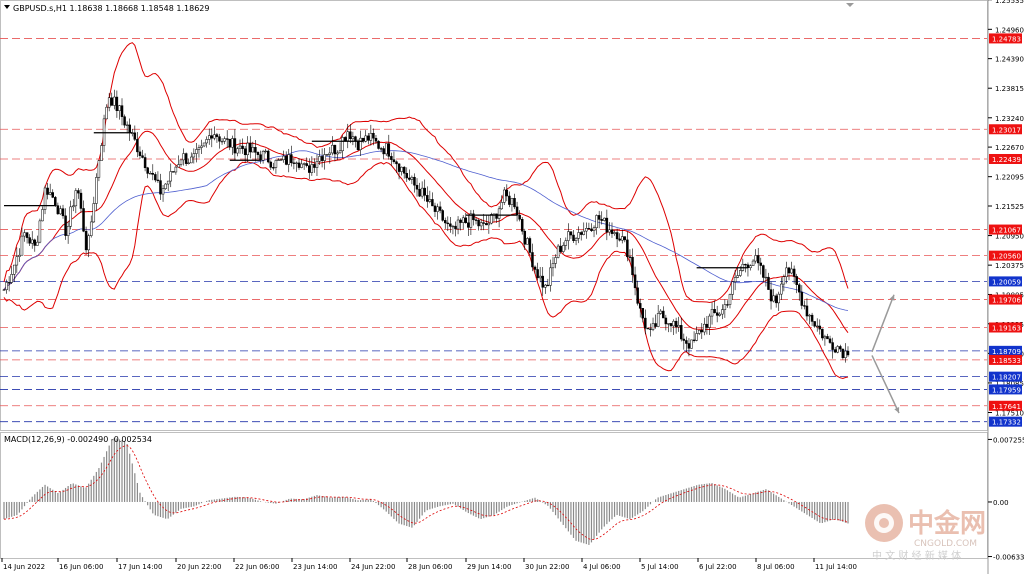 This screenshot has height=574, width=1024. What do you see at coordinates (883, 323) in the screenshot?
I see `forecast-arrow` at bounding box center [883, 323].